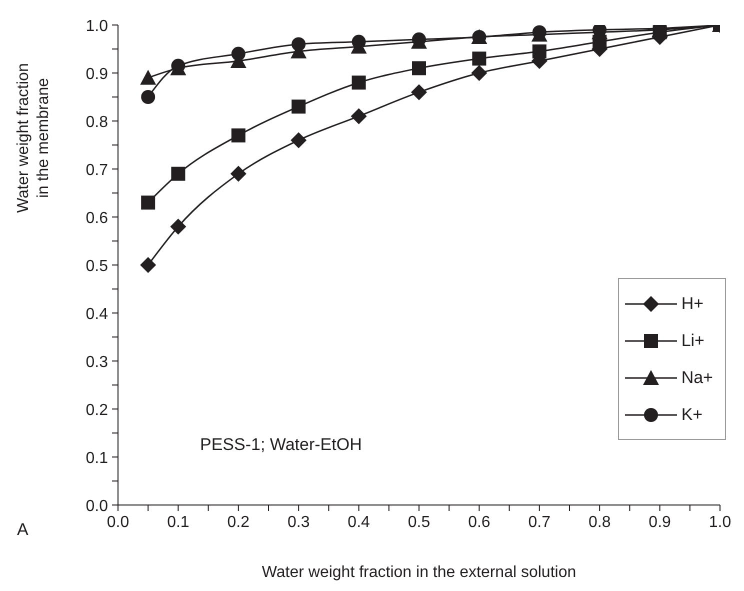  Describe the element at coordinates (97, 458) in the screenshot. I see `y-tick-label: 0.1` at that location.